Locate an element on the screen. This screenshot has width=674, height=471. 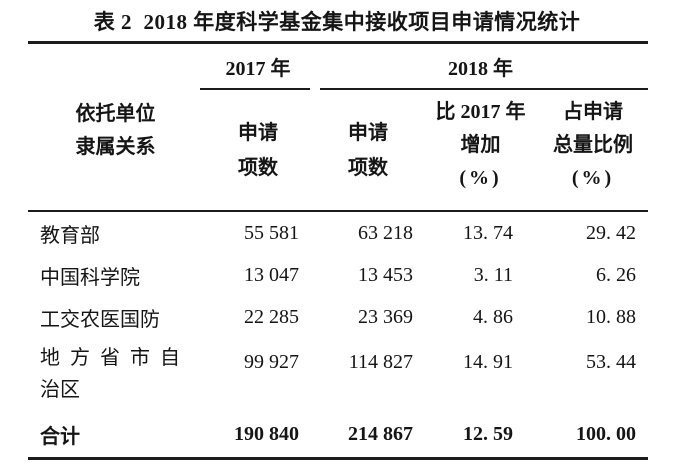
apps-2017-cell: 22 285 is located at coordinates (271, 316).